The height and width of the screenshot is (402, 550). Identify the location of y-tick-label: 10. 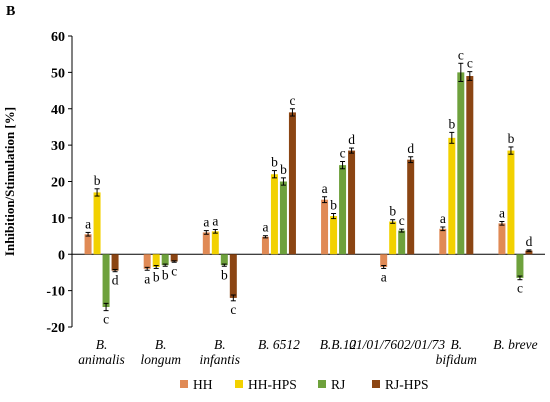
(58, 219).